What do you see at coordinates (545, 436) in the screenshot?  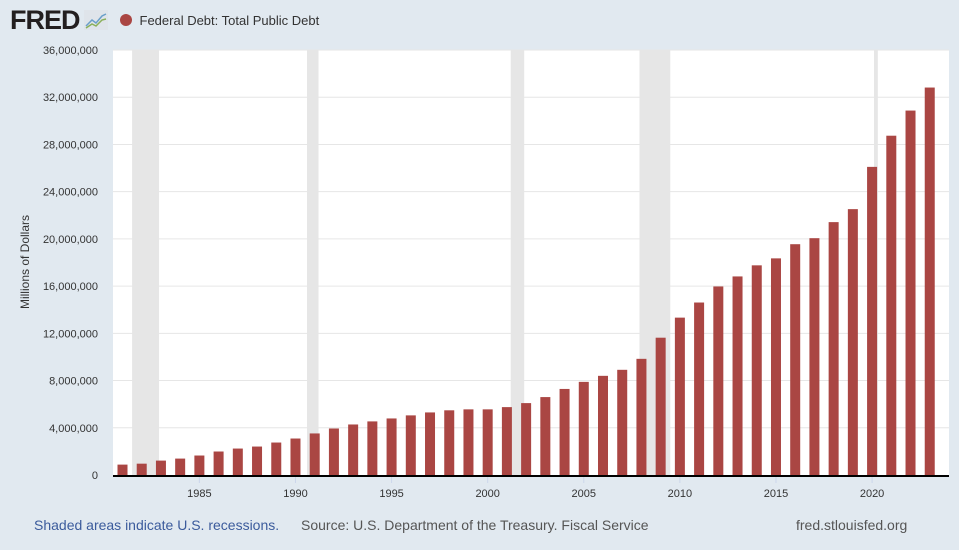 I see `bar-2003` at bounding box center [545, 436].